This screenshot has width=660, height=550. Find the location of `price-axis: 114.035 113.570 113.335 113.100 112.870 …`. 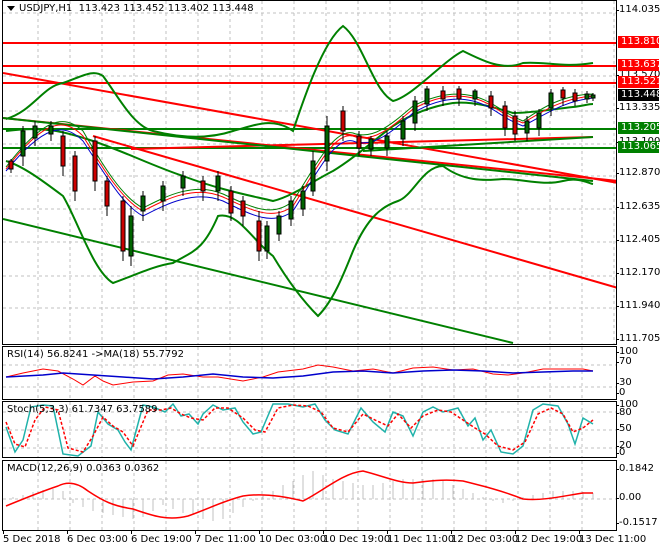

price-axis: 114.035 113.570 113.335 113.100 112.870 … is located at coordinates (637, 172).